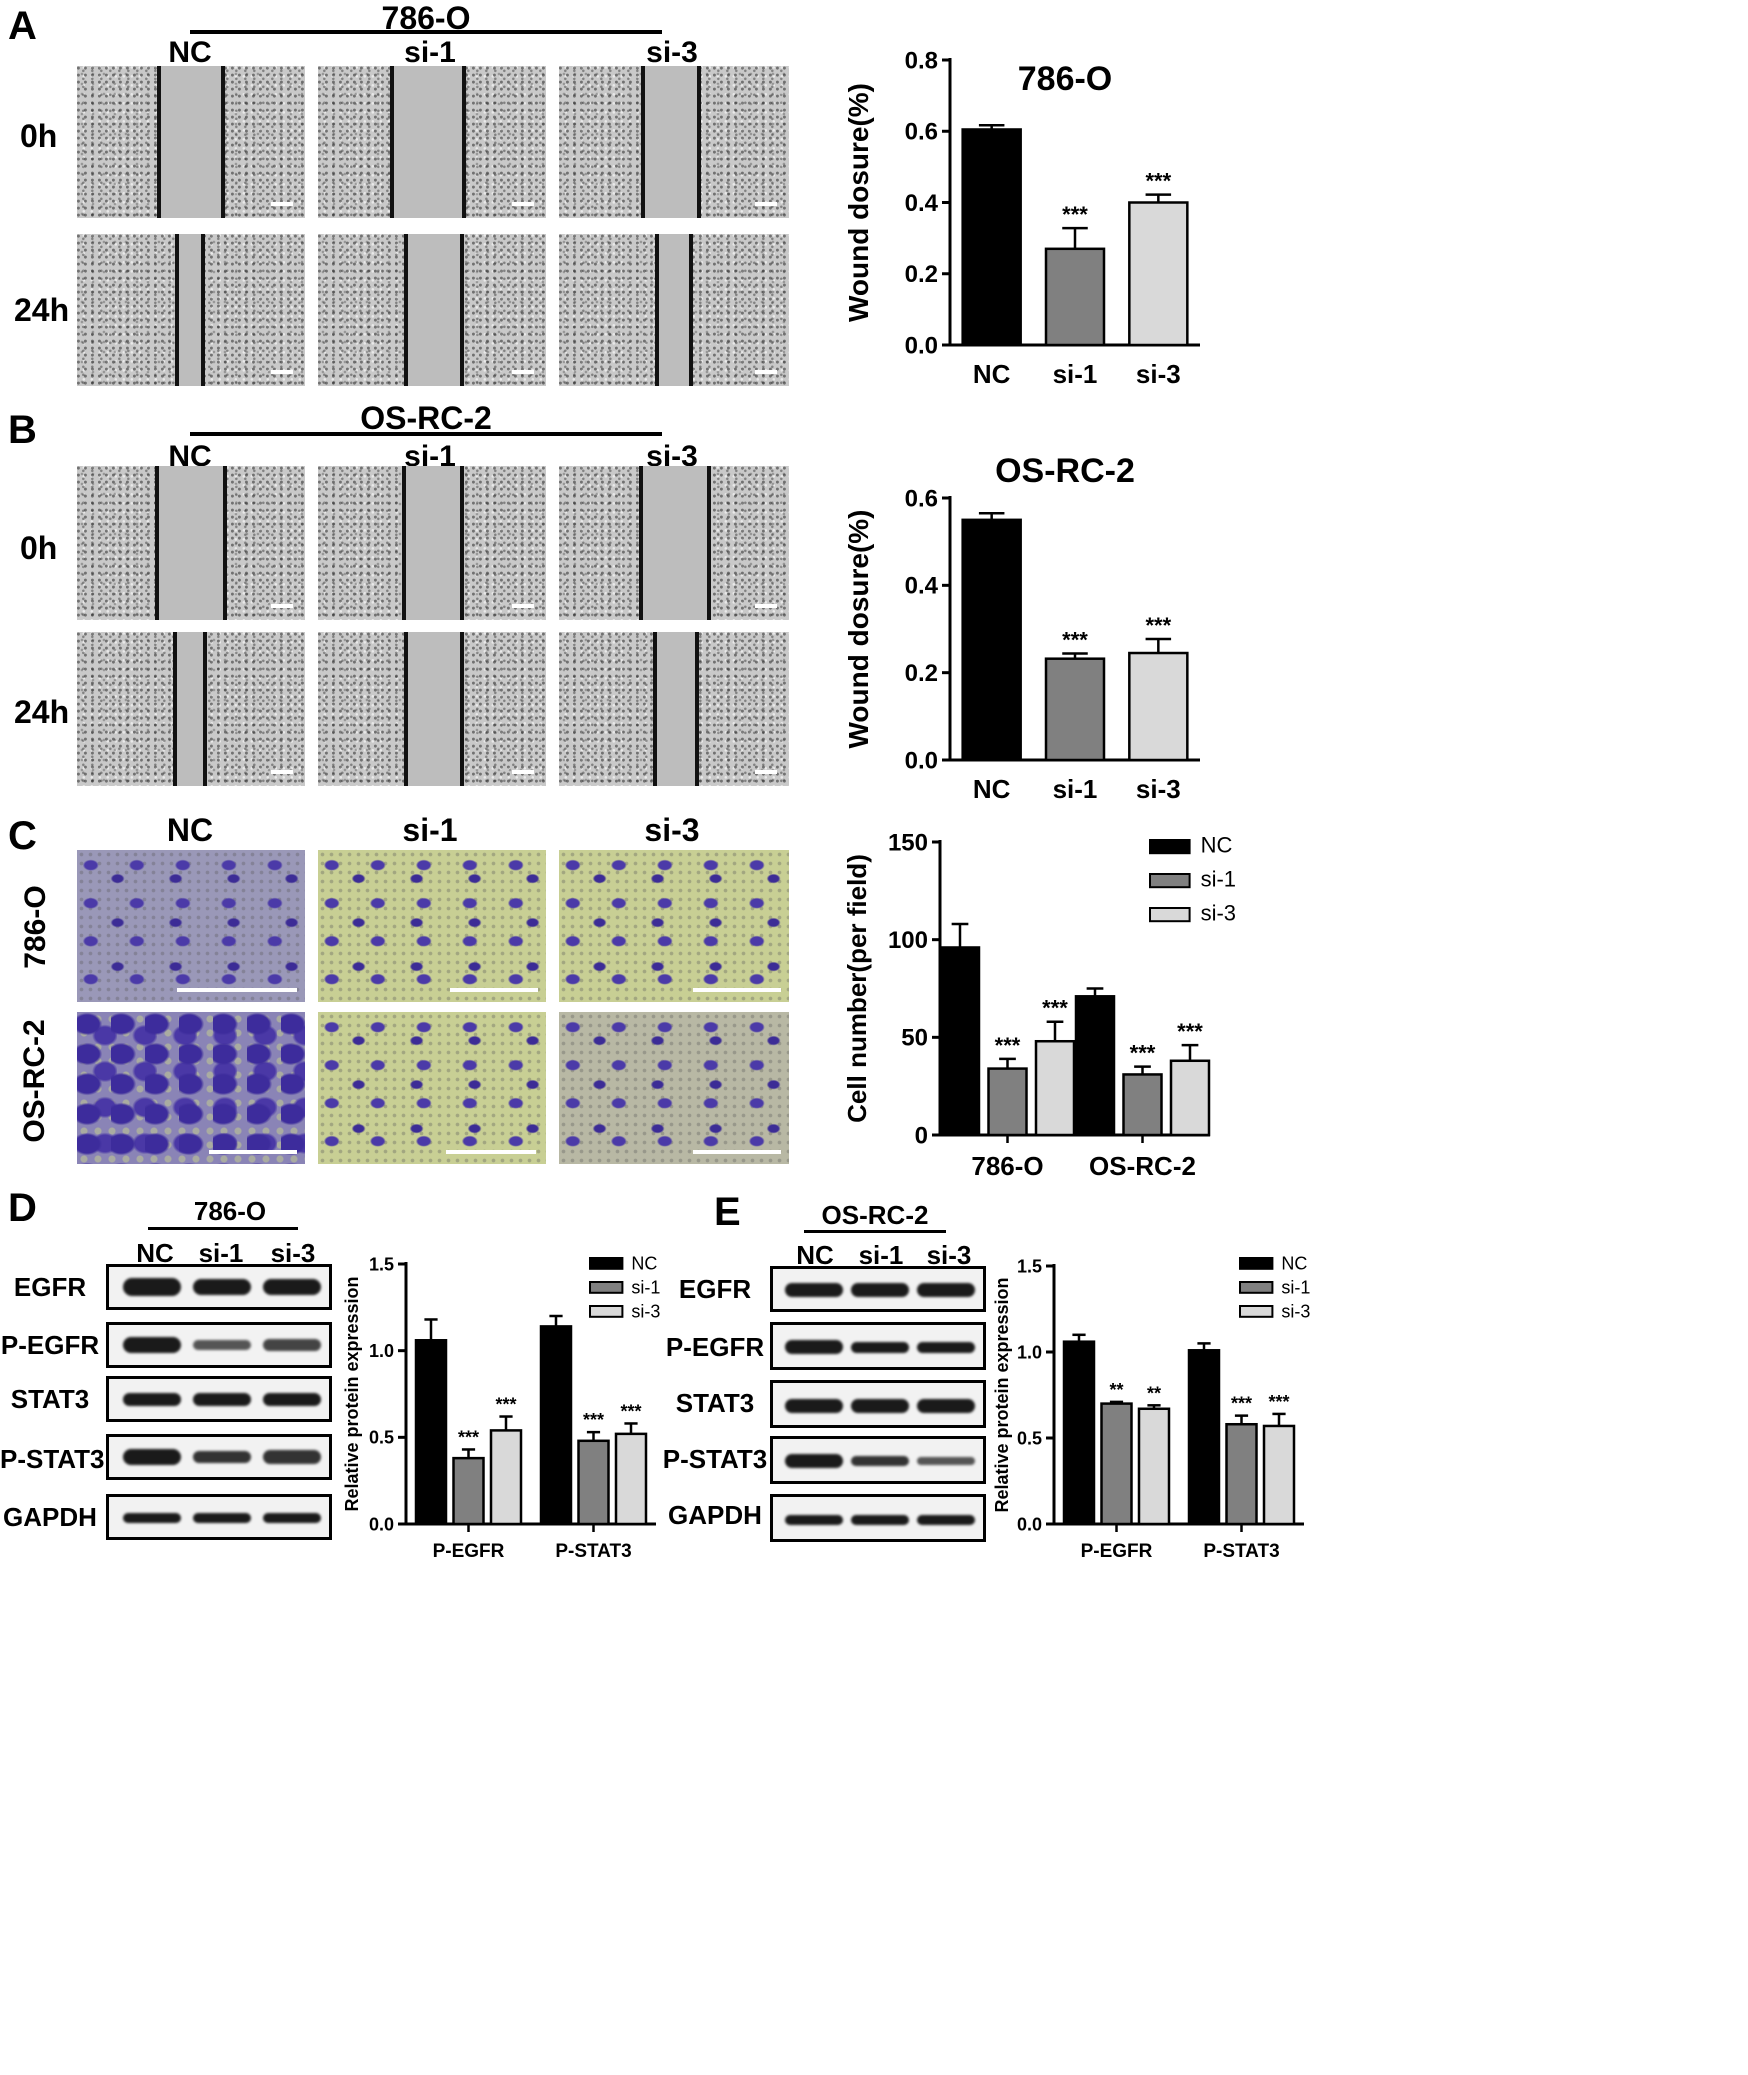  I want to click on y-tick-label: 0, so click(921, 1135).